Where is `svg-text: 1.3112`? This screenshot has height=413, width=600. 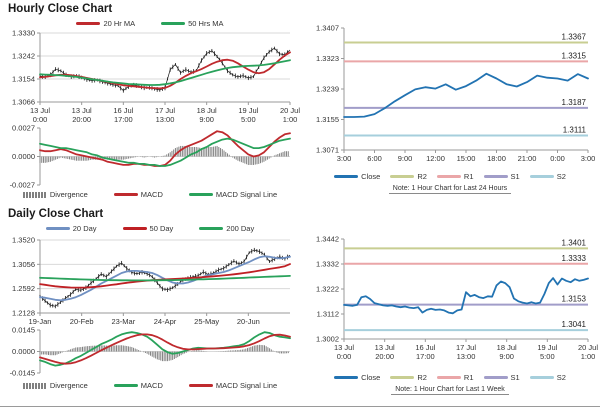
svg-text: 1.3112 is located at coordinates (328, 314).